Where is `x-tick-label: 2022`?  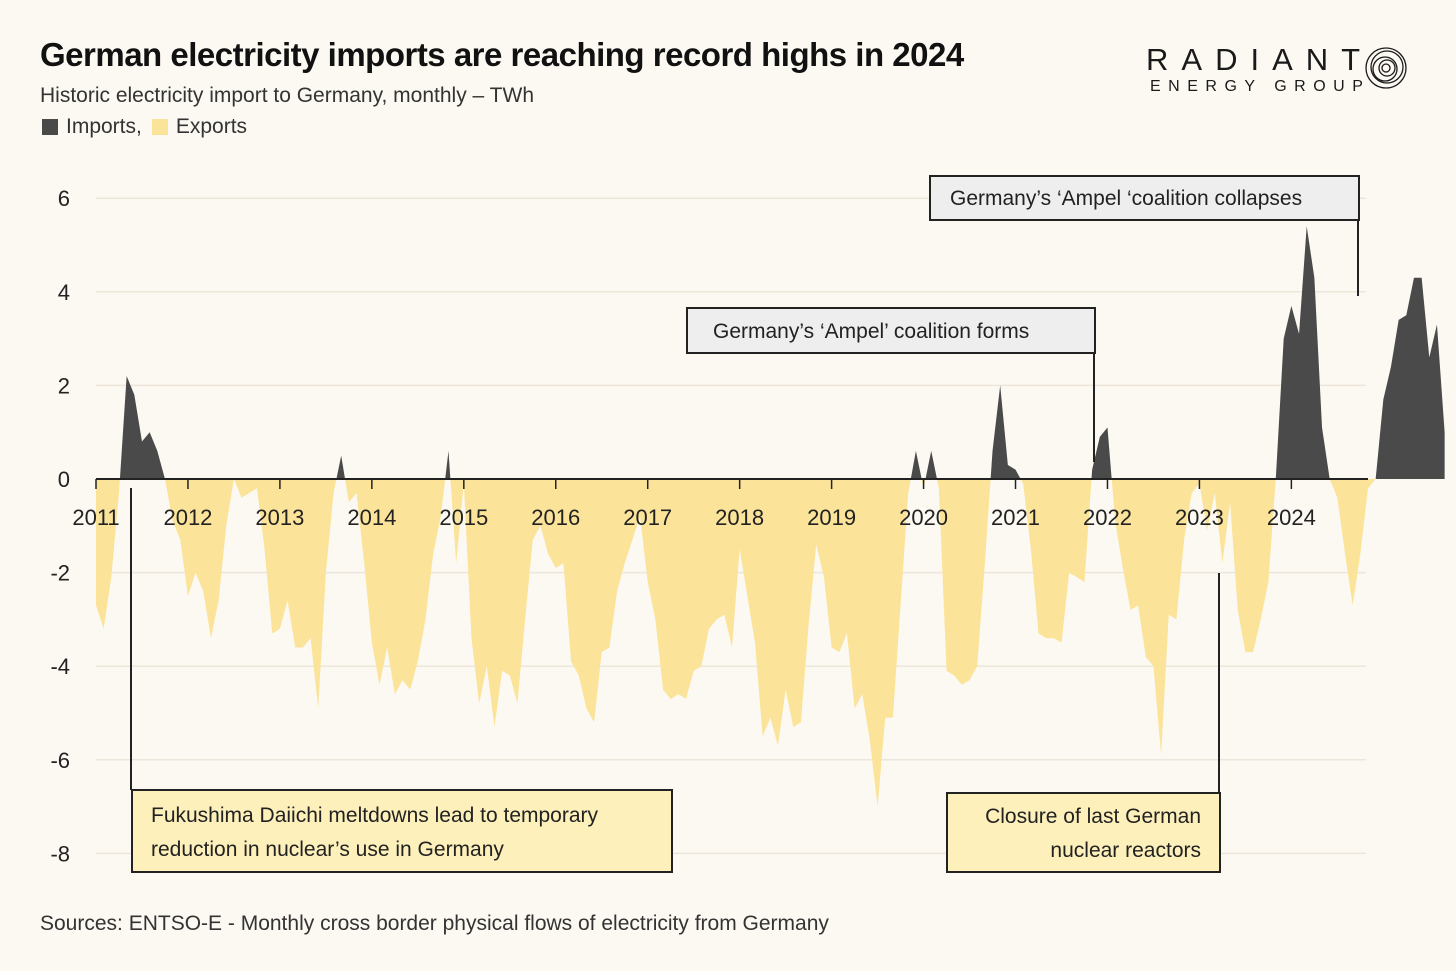 x-tick-label: 2022 is located at coordinates (1107, 517).